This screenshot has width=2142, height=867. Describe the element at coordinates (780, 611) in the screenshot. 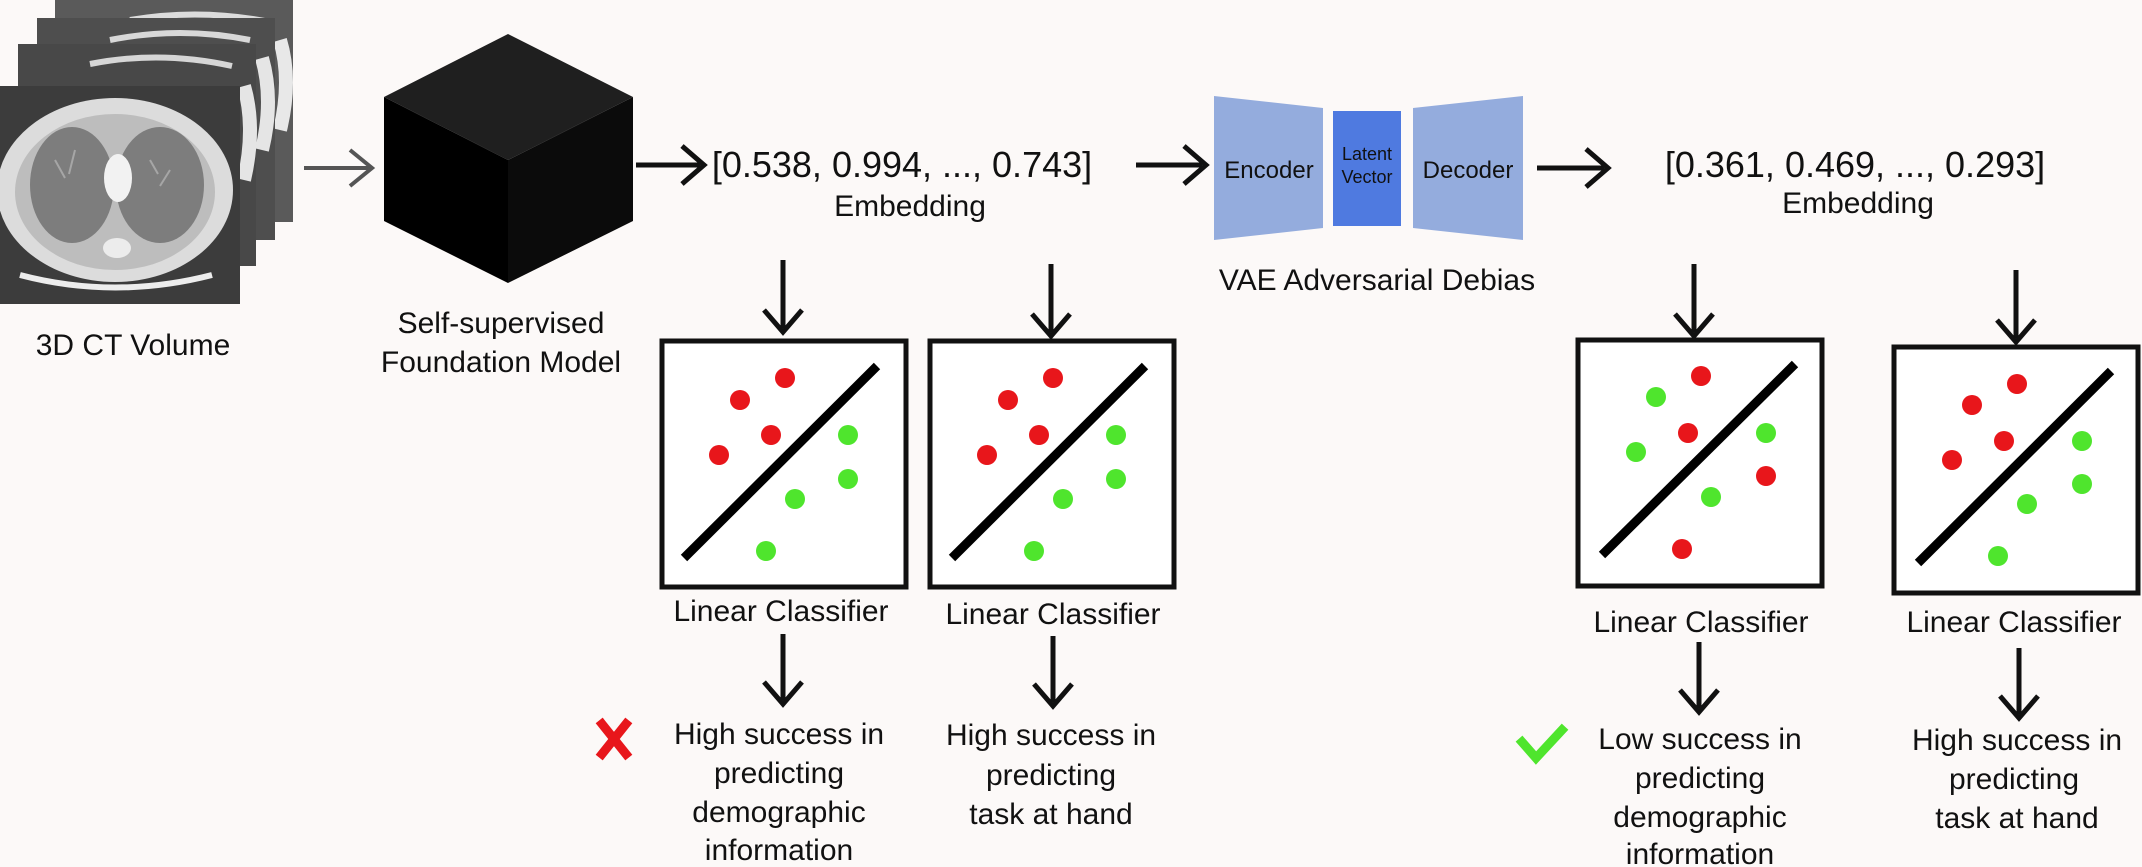

I see `classifier-1-label: Linear Classifier` at that location.